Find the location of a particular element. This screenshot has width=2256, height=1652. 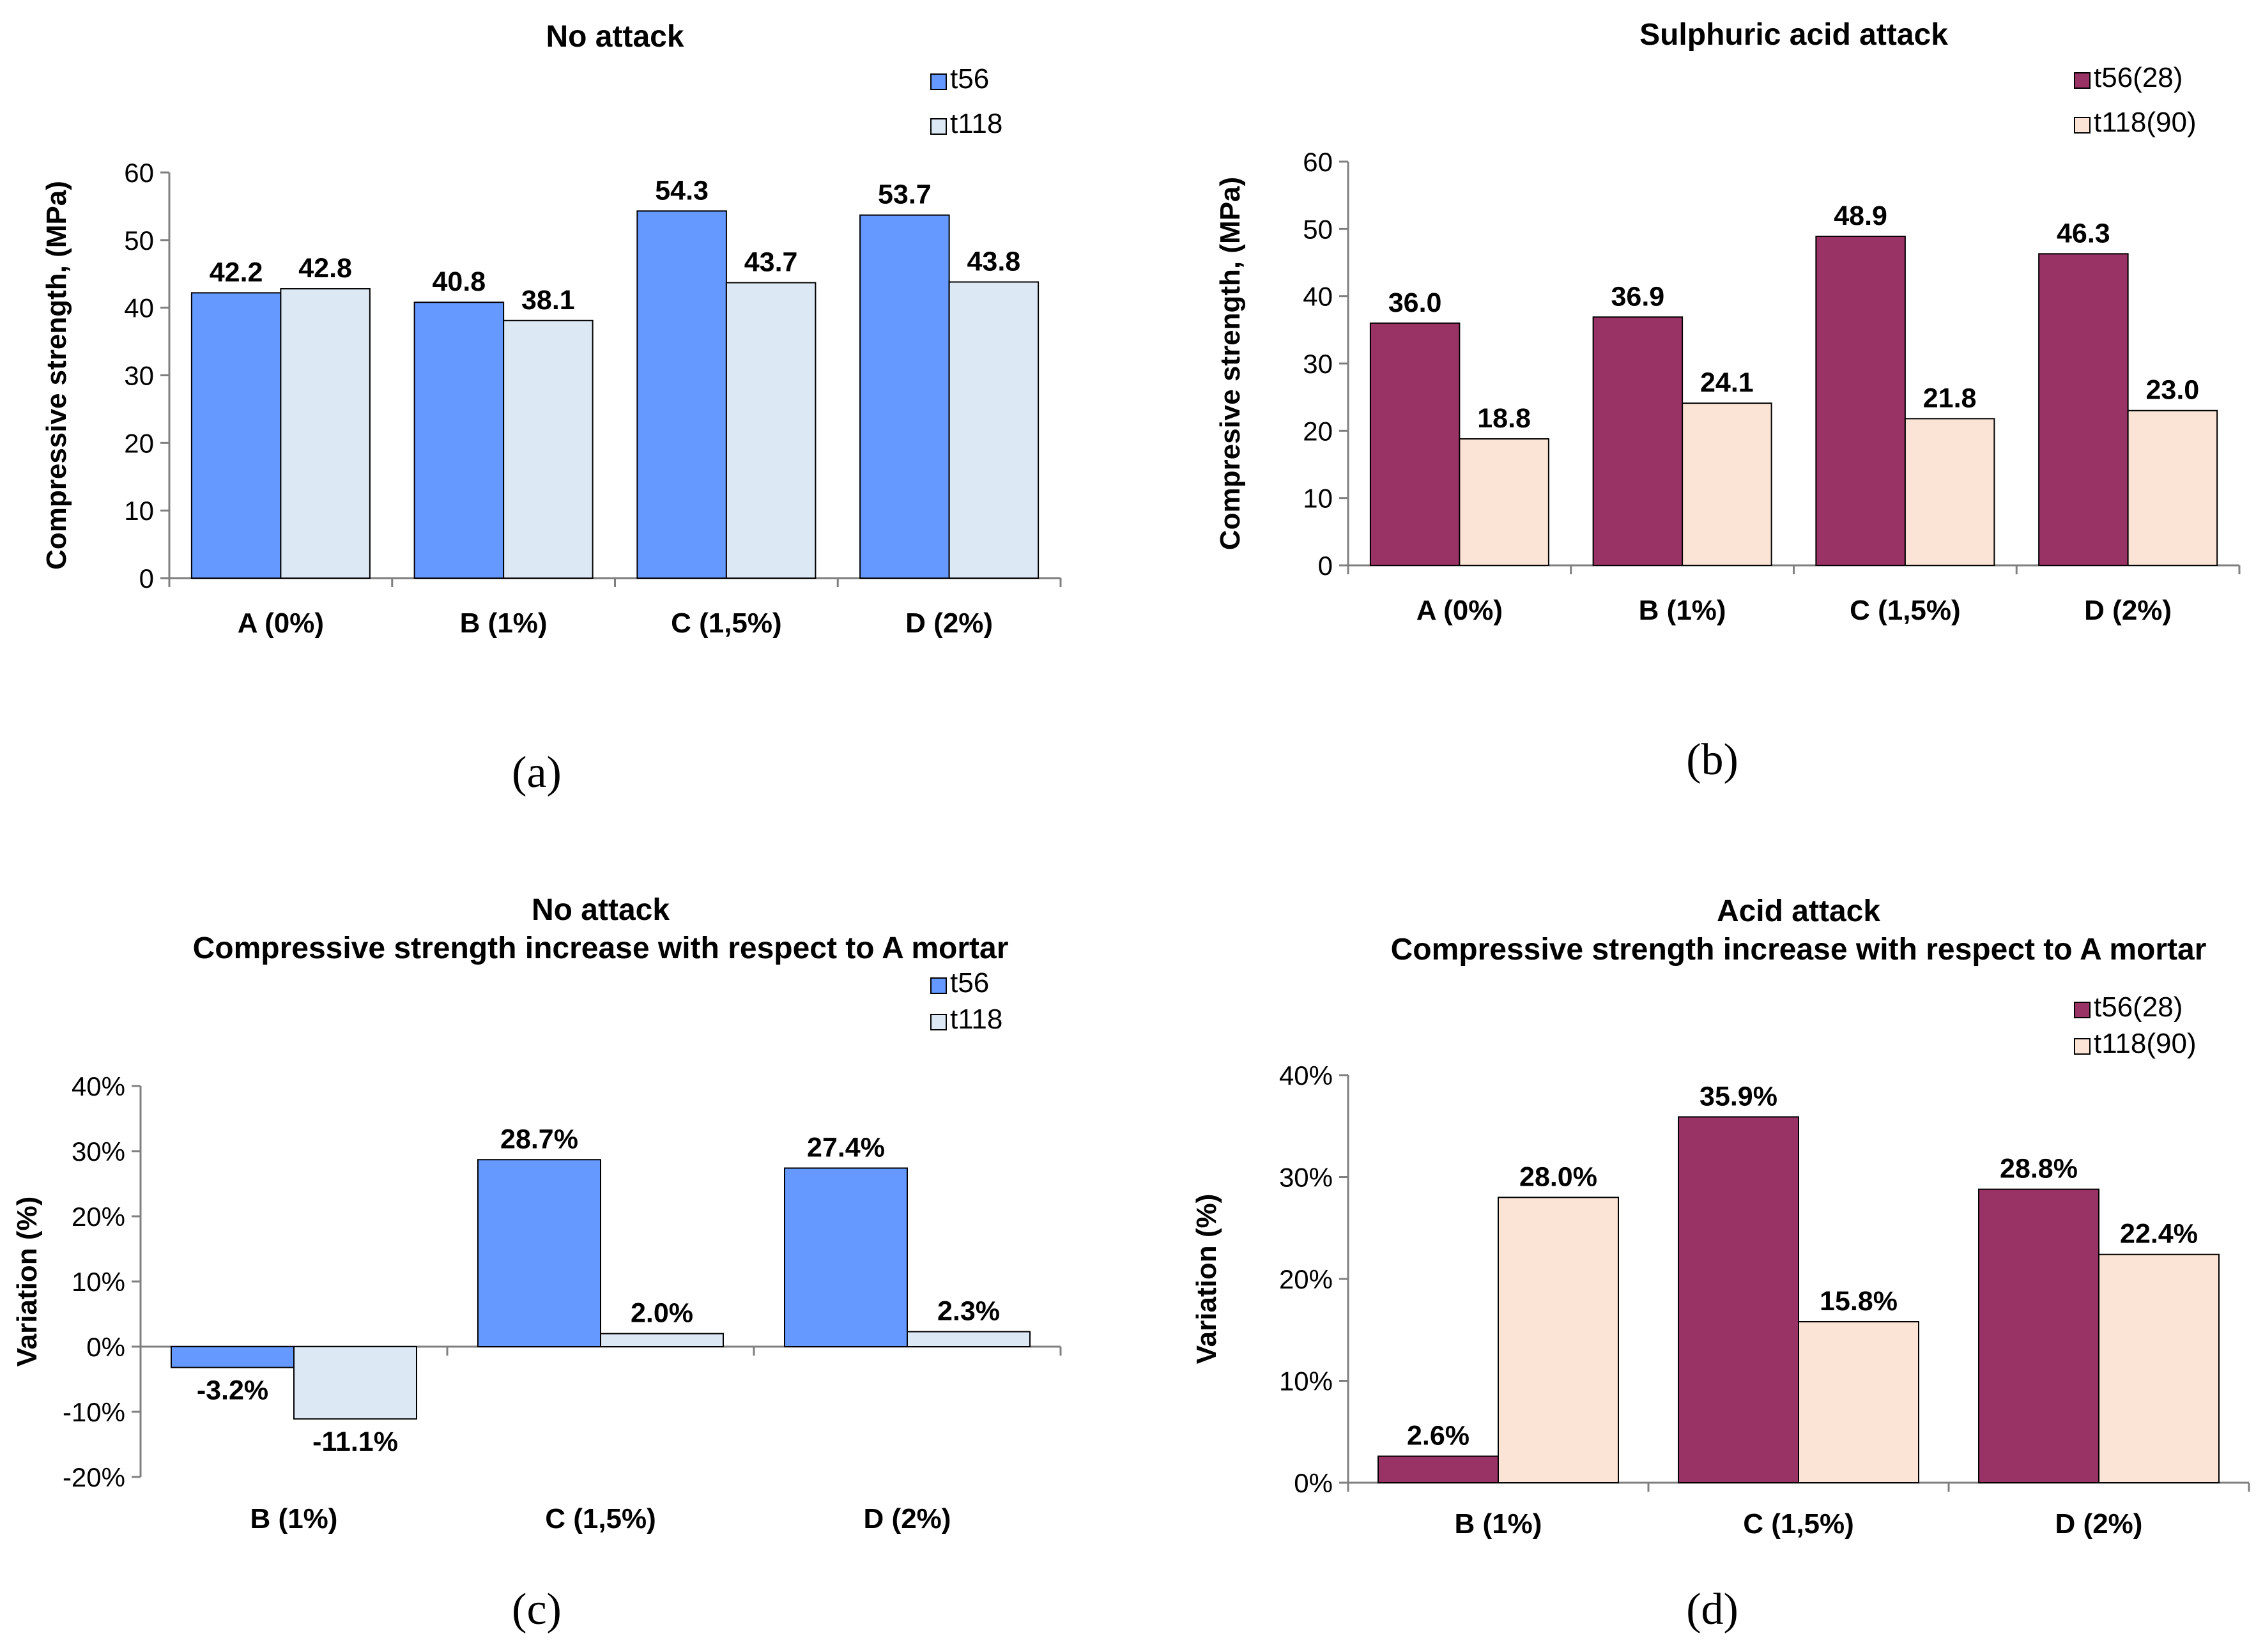

data-label: 2.0% is located at coordinates (662, 1313).